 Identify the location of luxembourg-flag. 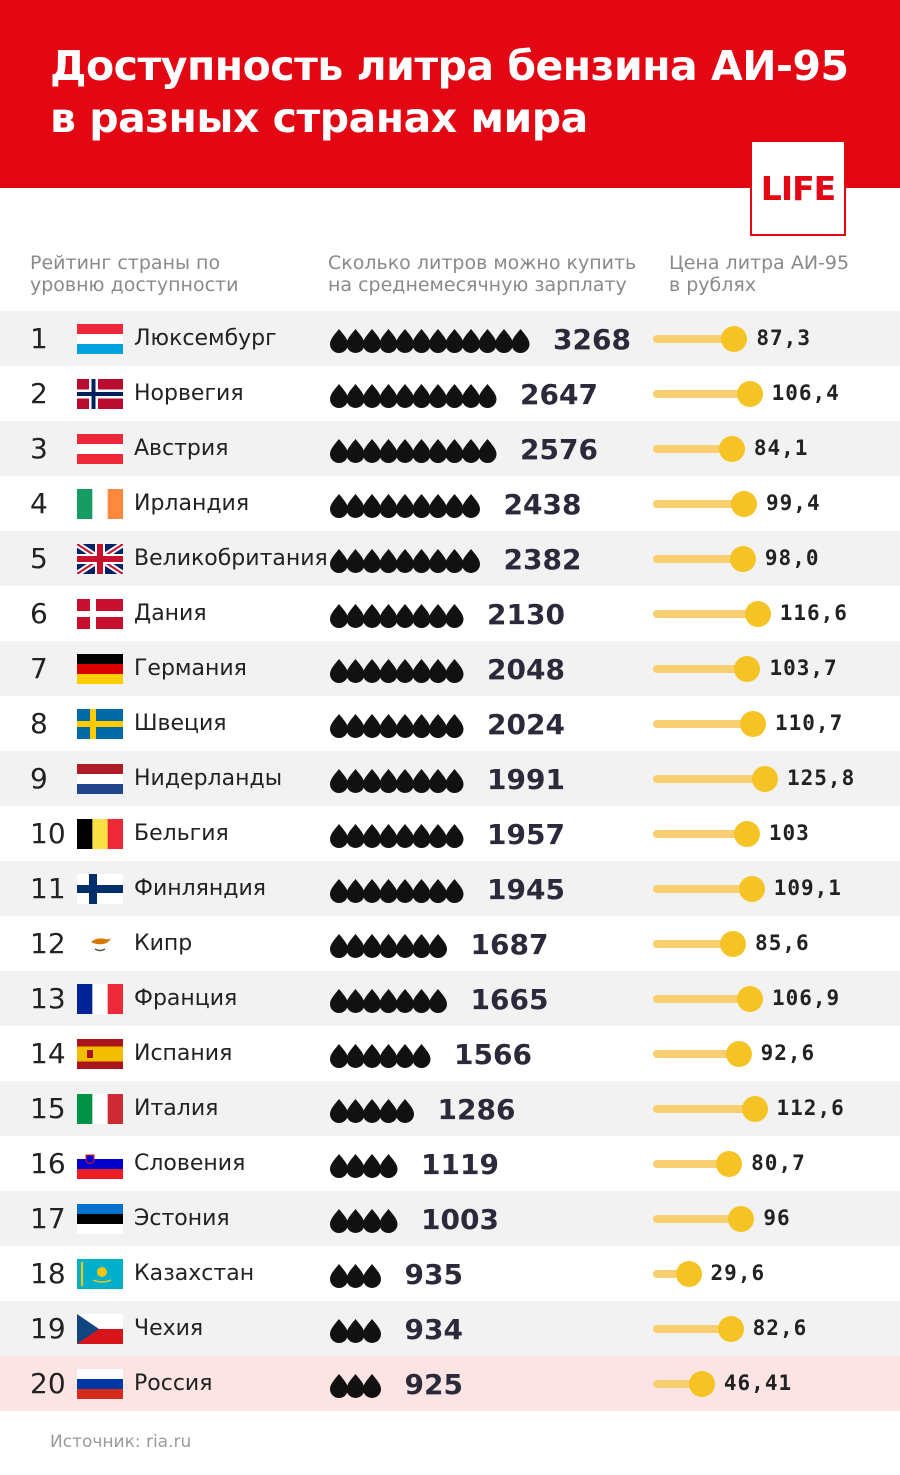
(100, 339).